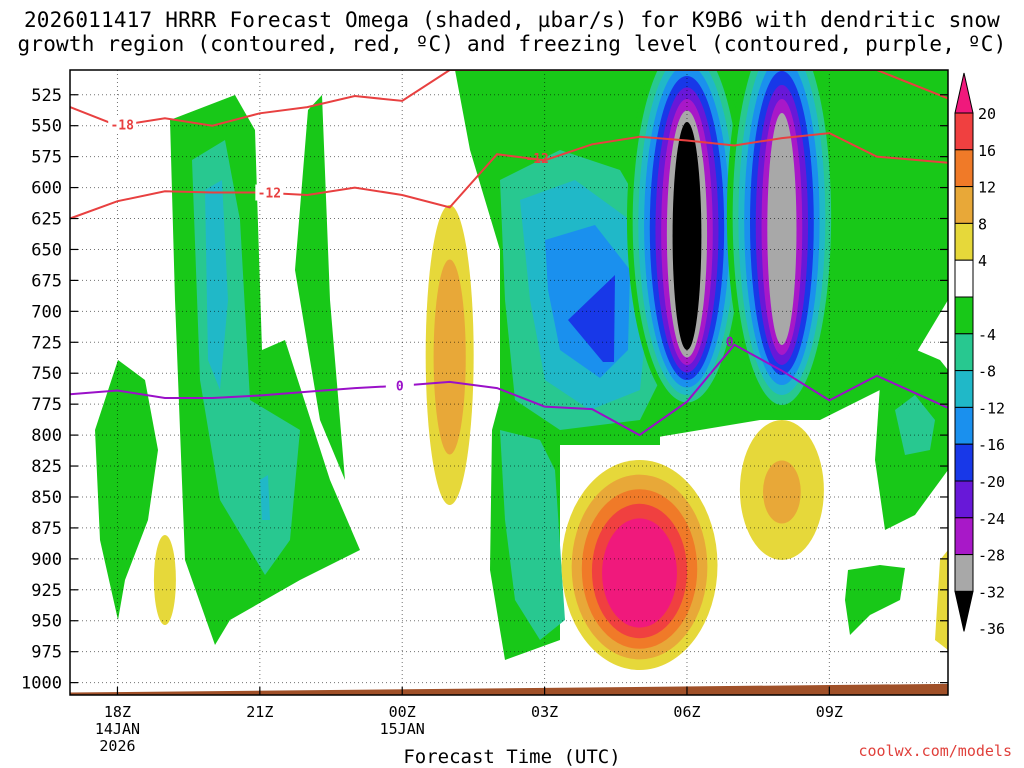  What do you see at coordinates (544, 712) in the screenshot?
I see `x-tick-label-03Z: 03Z` at bounding box center [544, 712].